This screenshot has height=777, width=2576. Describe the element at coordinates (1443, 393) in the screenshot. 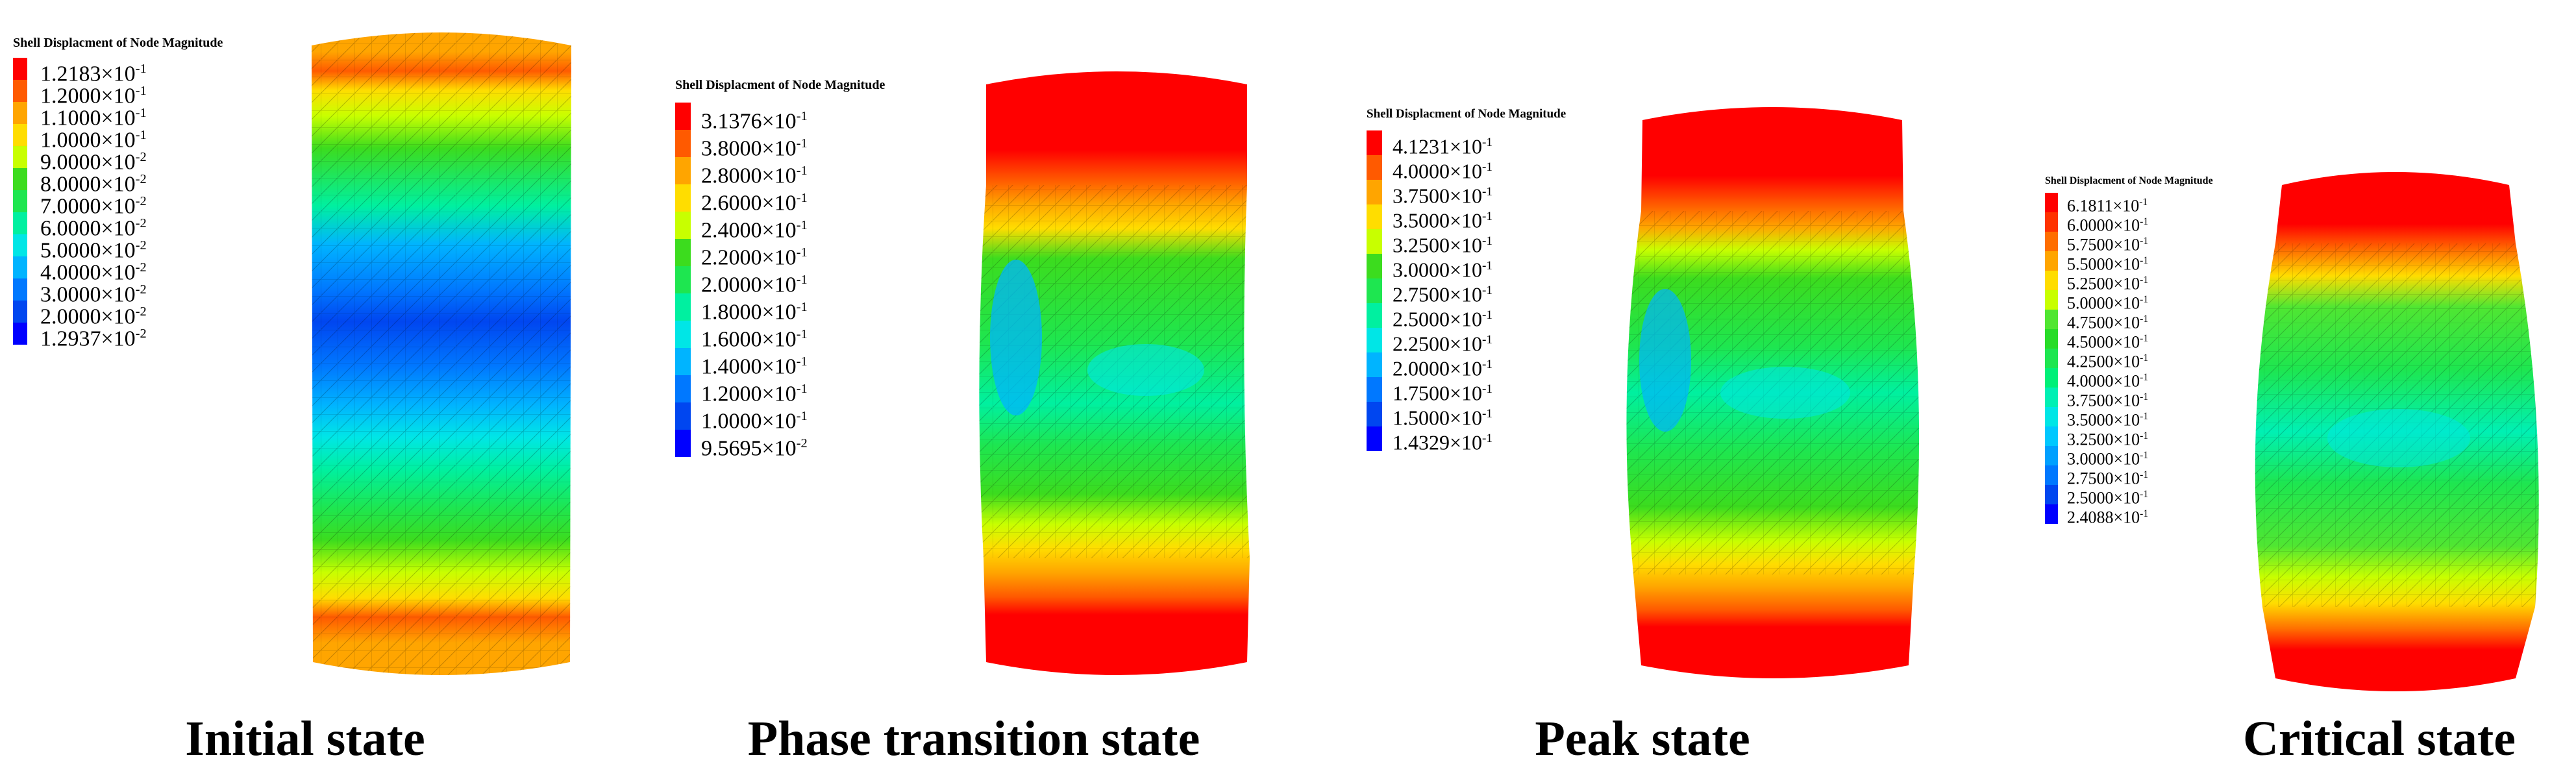

I see `legend-label: 1.7500×10⁻¹` at that location.